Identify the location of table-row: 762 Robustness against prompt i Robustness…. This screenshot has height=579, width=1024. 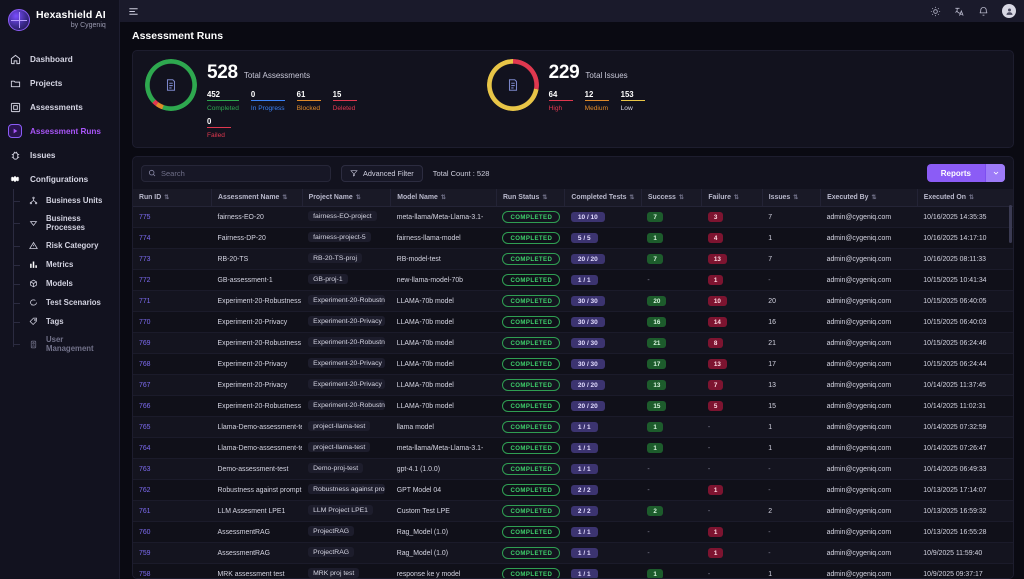
(573, 490).